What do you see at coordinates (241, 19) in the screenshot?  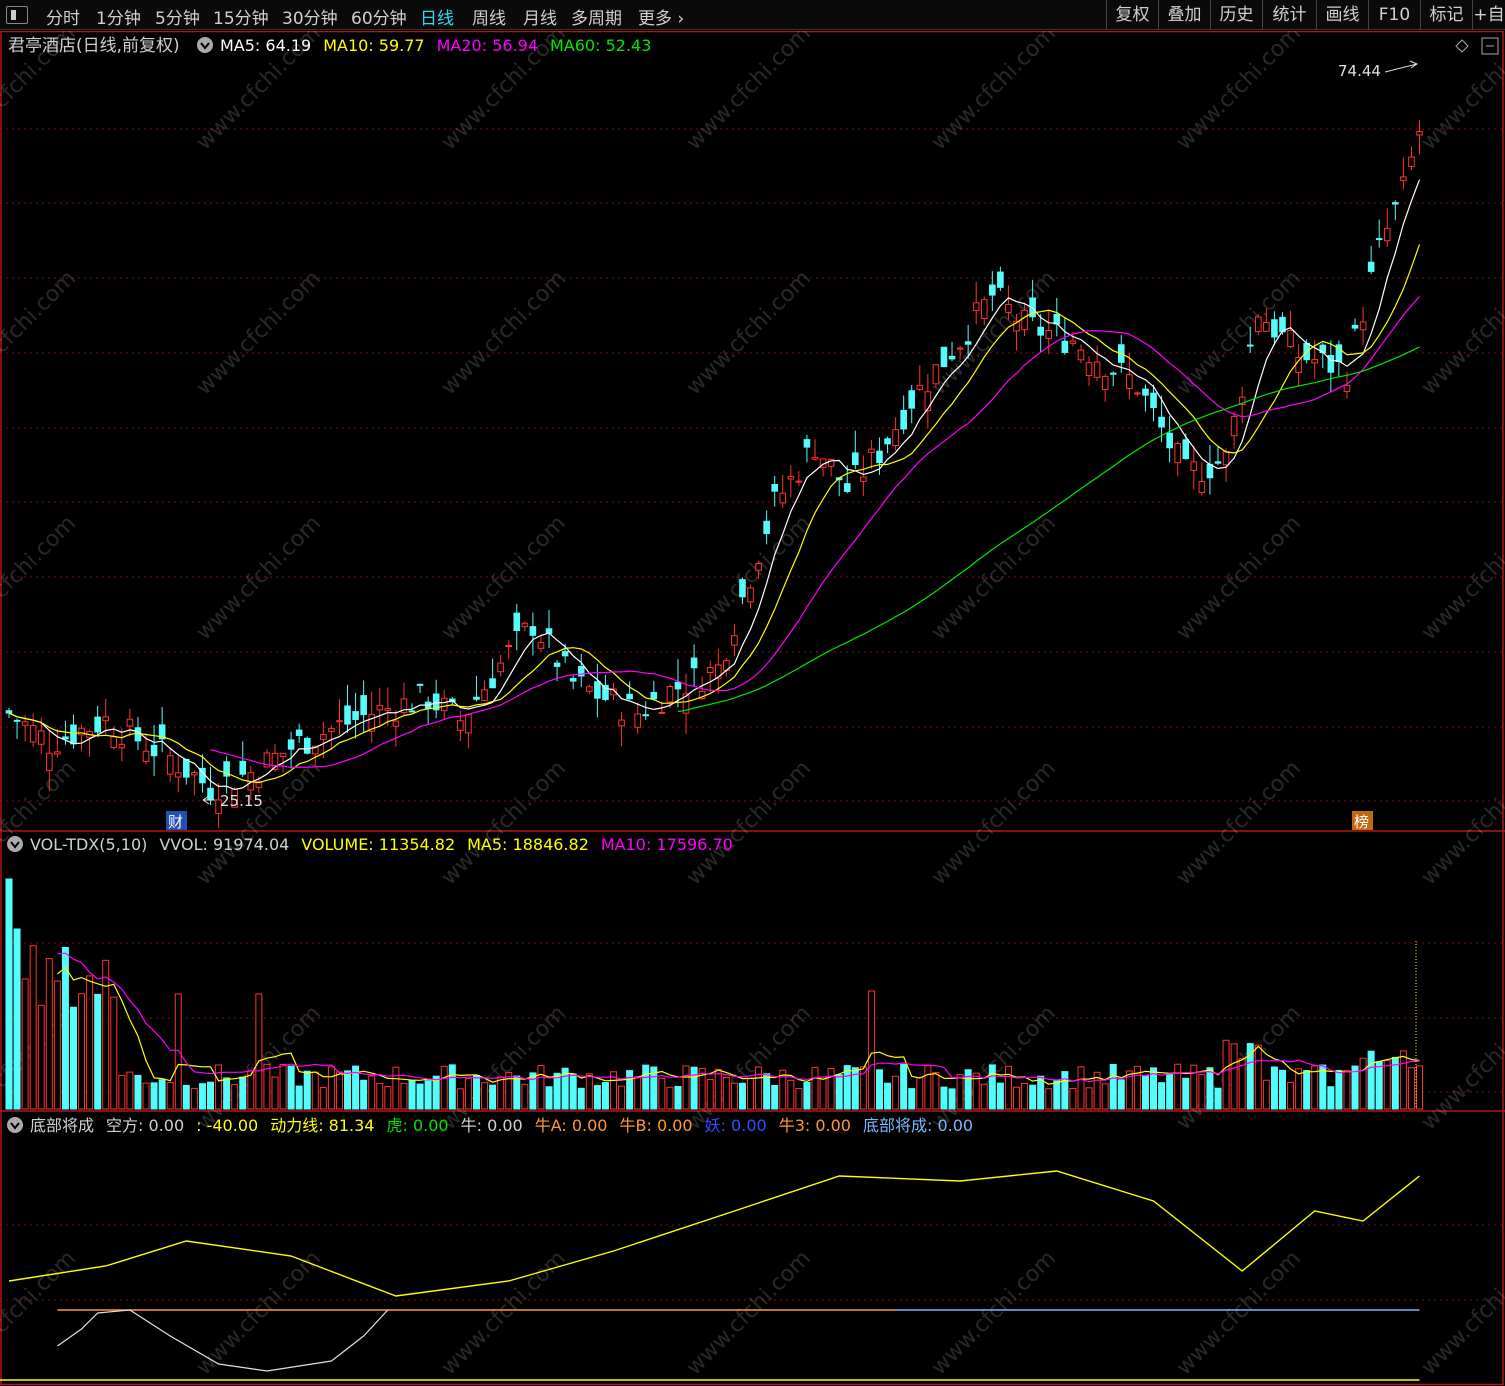 I see `tab-3: 15分钟` at bounding box center [241, 19].